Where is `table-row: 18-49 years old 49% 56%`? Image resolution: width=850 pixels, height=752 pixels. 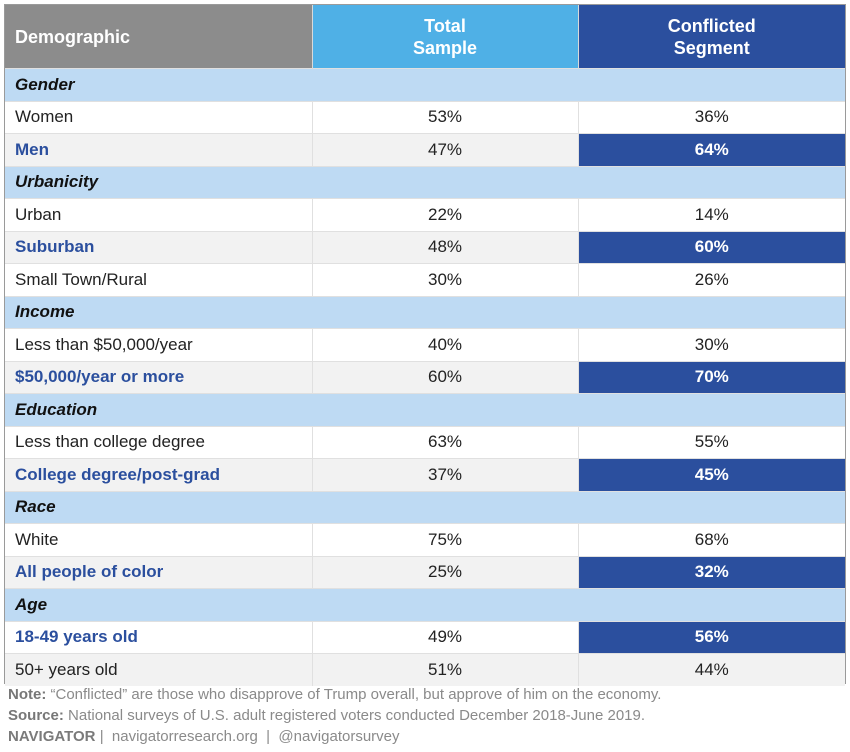 table-row: 18-49 years old 49% 56% is located at coordinates (425, 637).